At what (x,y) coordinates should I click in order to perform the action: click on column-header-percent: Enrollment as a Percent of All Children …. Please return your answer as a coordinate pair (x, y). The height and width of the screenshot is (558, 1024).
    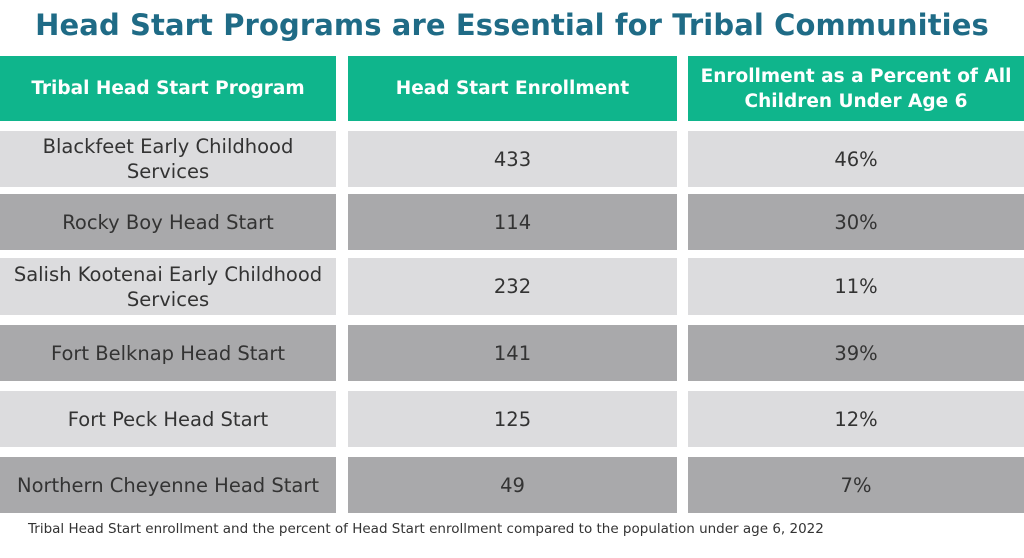
    Looking at the image, I should click on (856, 88).